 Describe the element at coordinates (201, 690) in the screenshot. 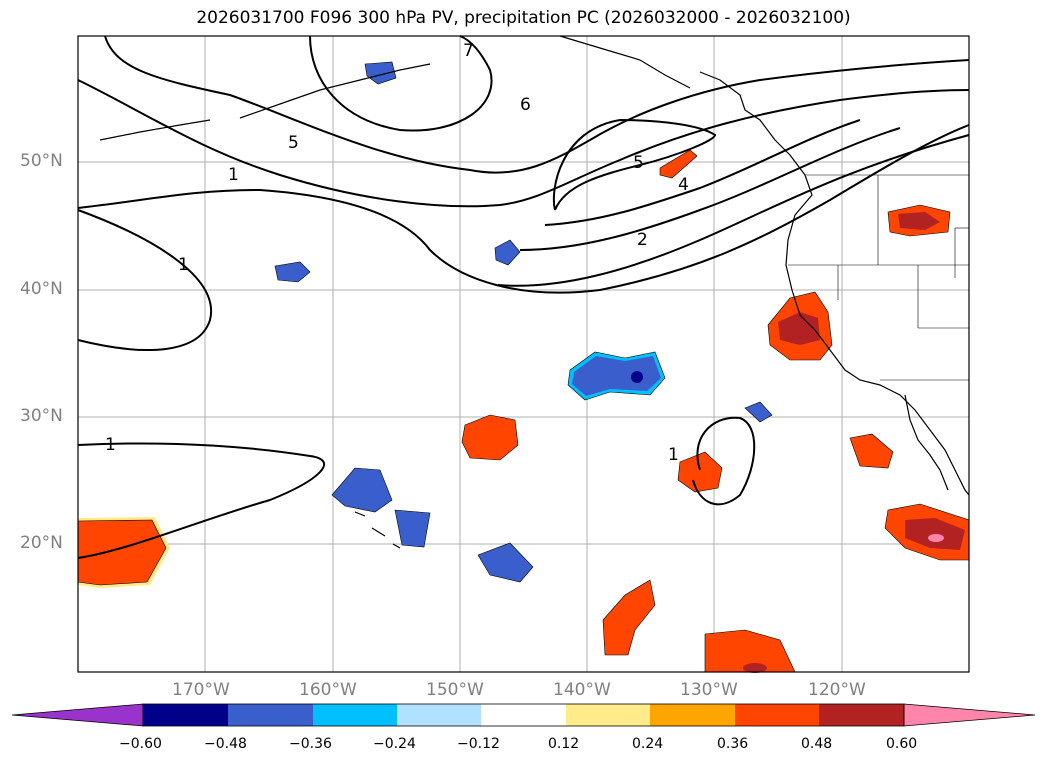

I see `lon-label: 170°W` at that location.